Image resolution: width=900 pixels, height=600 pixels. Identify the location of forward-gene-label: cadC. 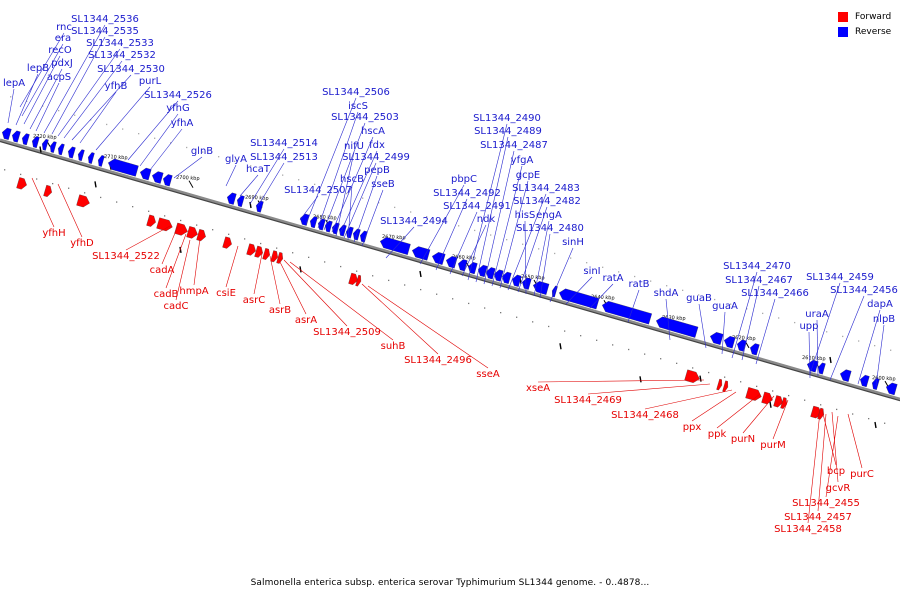
(176, 306).